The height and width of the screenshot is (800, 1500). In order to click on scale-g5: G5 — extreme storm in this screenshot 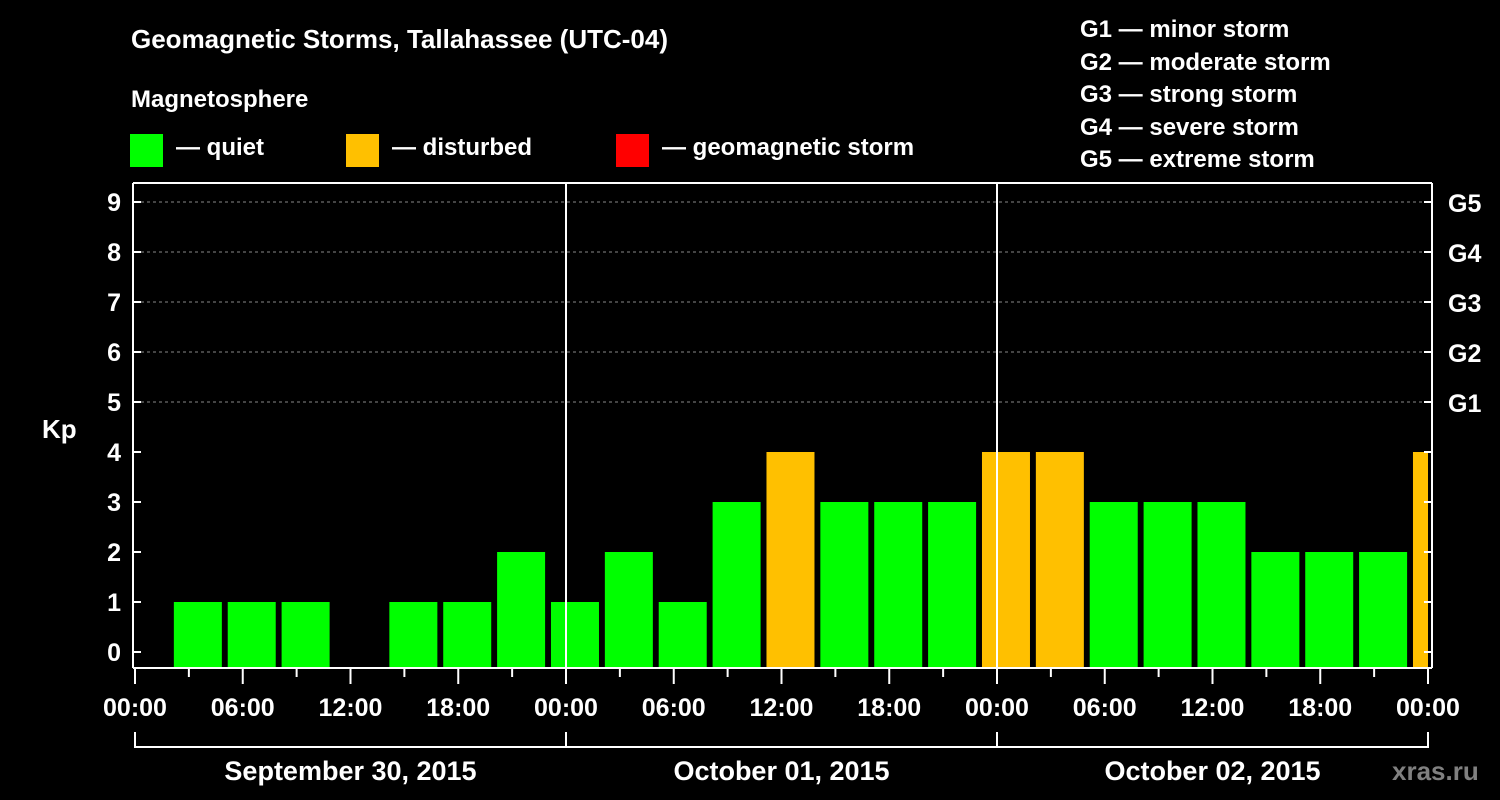, I will do `click(1197, 159)`.